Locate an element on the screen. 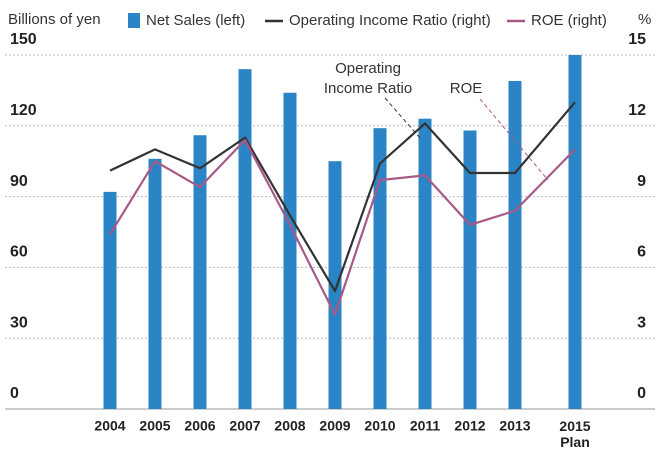  x-tick-label: 2011 is located at coordinates (425, 426).